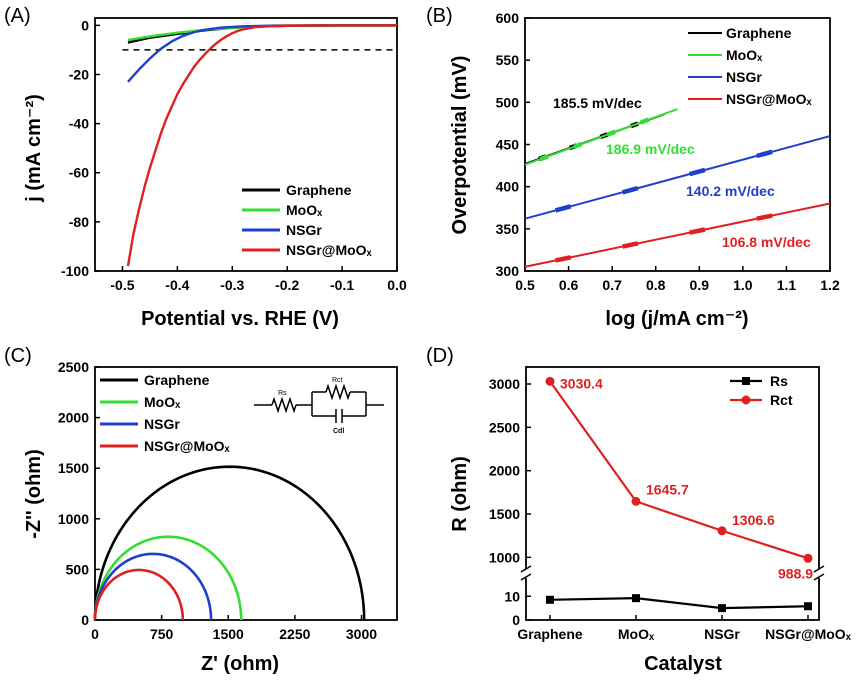 The image size is (867, 681). I want to click on panel-c-y-tick-label: 0, so click(85, 620).